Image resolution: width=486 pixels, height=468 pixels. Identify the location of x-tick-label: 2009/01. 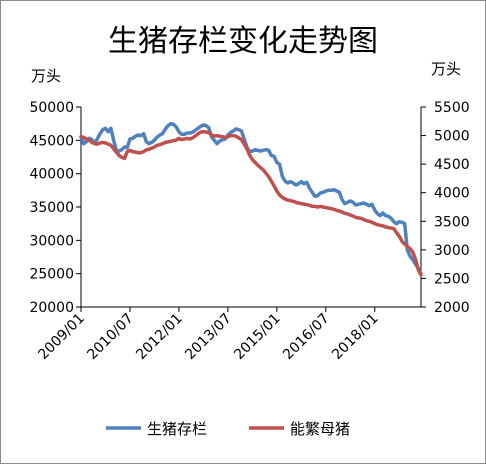
(61, 337).